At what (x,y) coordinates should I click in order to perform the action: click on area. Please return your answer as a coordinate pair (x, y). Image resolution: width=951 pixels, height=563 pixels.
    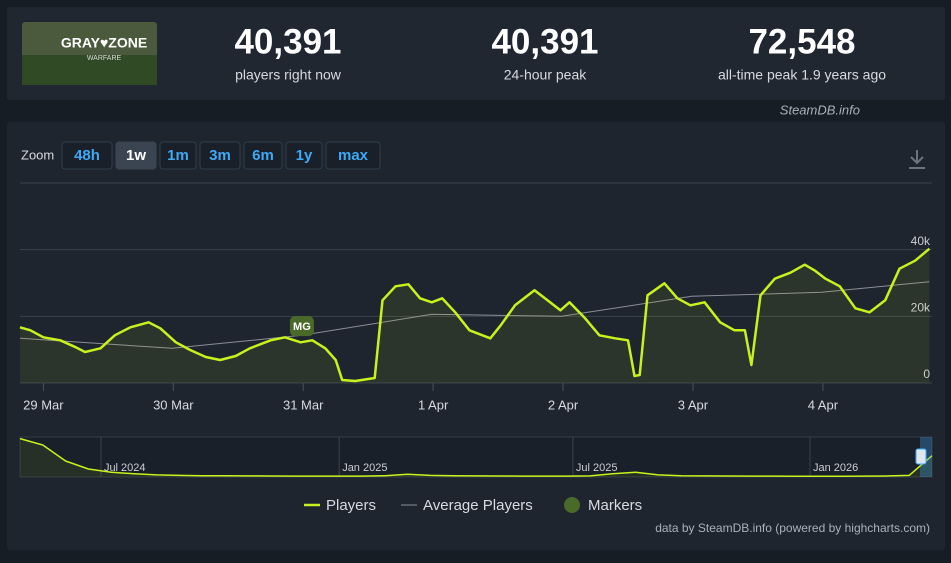
    Looking at the image, I should click on (476, 457).